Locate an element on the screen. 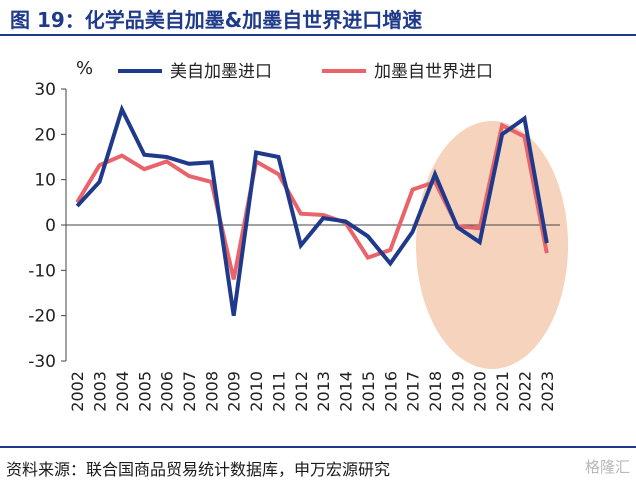 The width and height of the screenshot is (636, 485). y-tick-label: 10 is located at coordinates (45, 181).